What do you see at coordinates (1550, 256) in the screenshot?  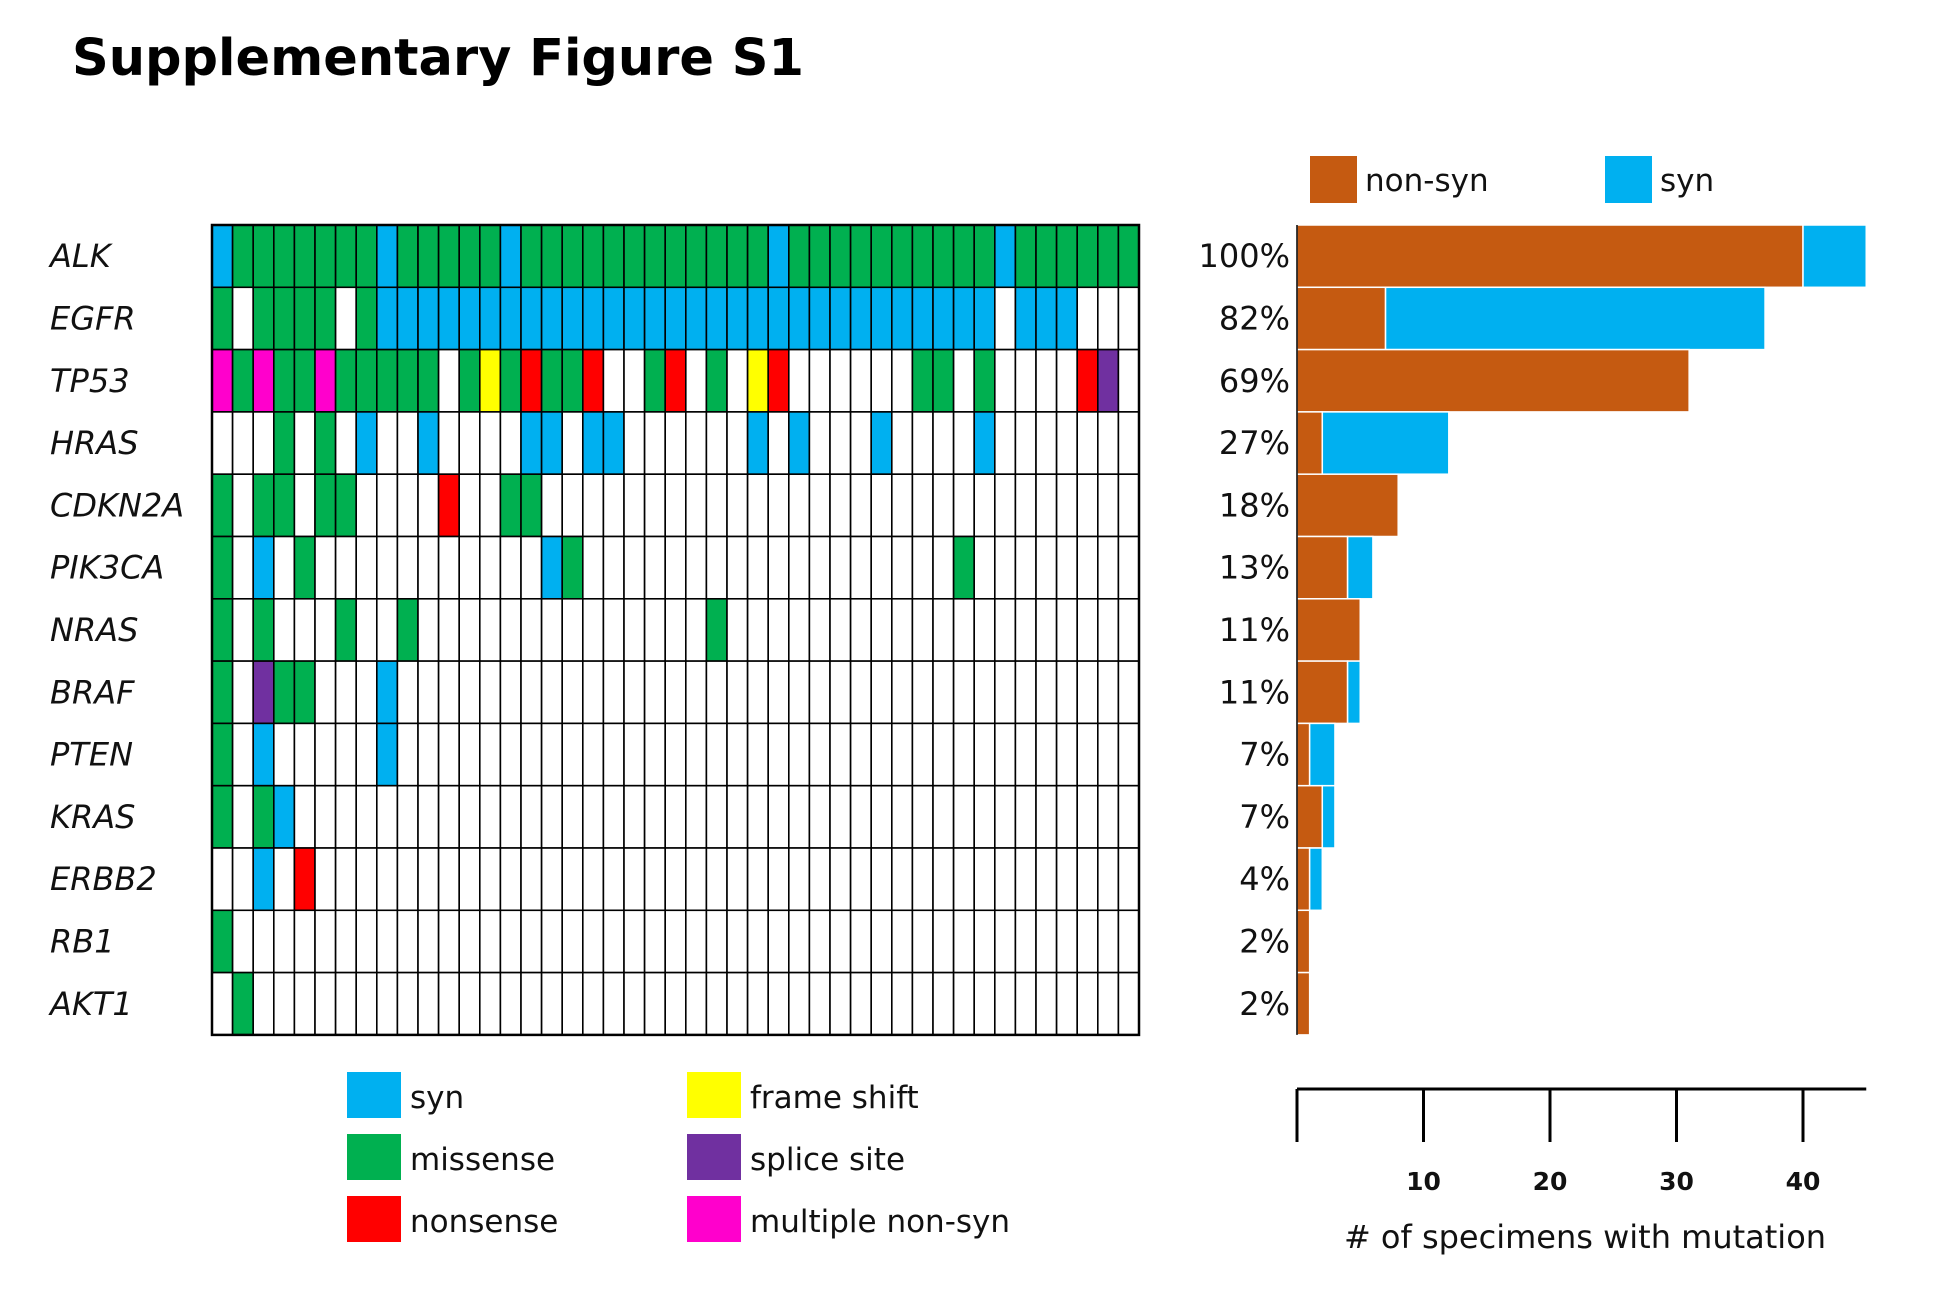 I see `bar-non-syn-alk` at bounding box center [1550, 256].